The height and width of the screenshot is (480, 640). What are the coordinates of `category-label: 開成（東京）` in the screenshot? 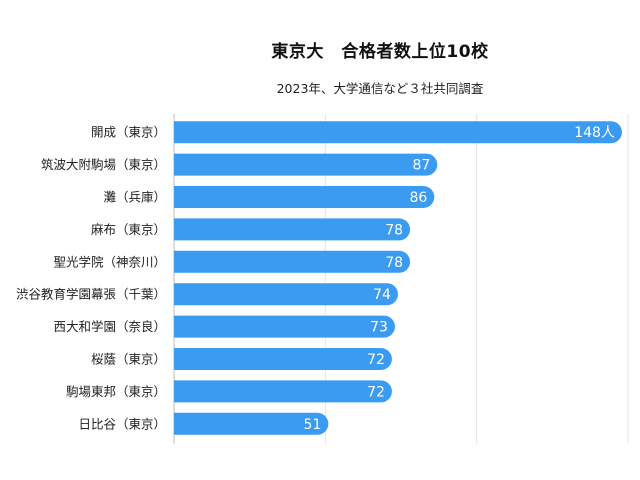 It's located at (128, 132).